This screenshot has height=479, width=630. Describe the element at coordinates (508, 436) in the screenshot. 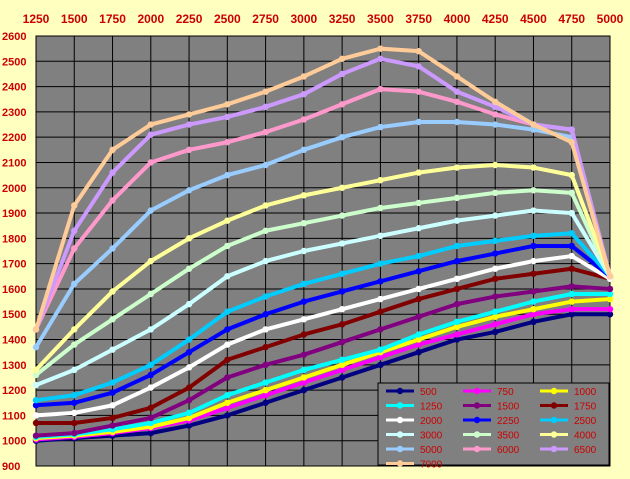

I see `legend-label: 3500` at that location.